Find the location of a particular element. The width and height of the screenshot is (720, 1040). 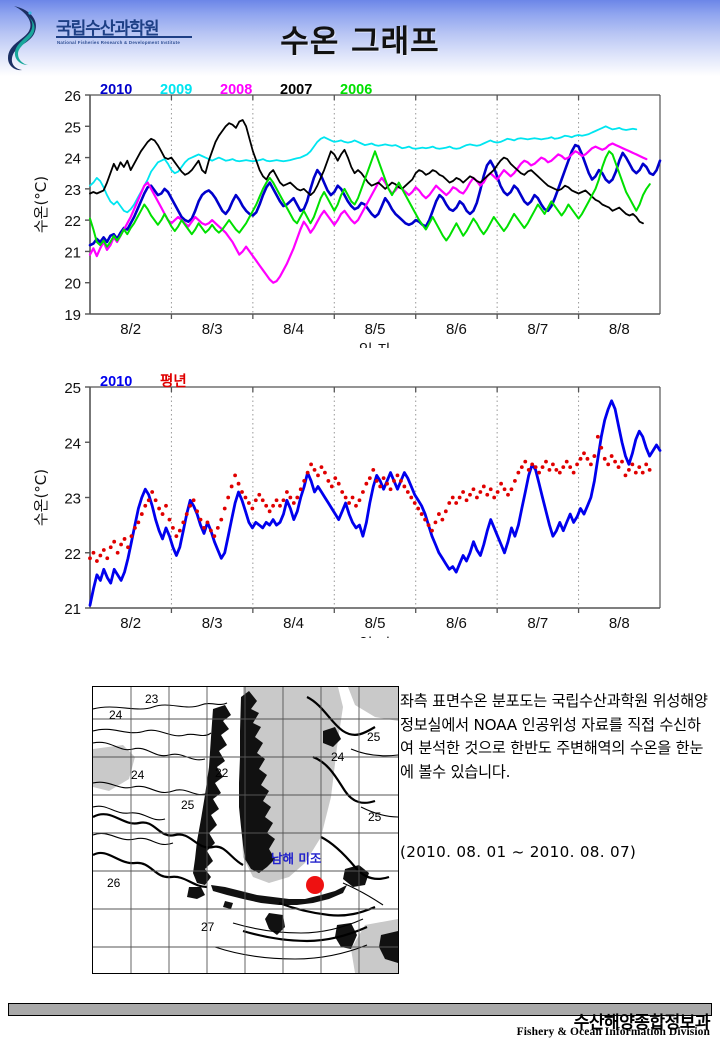

y-tick-label: 26 is located at coordinates (72, 96).